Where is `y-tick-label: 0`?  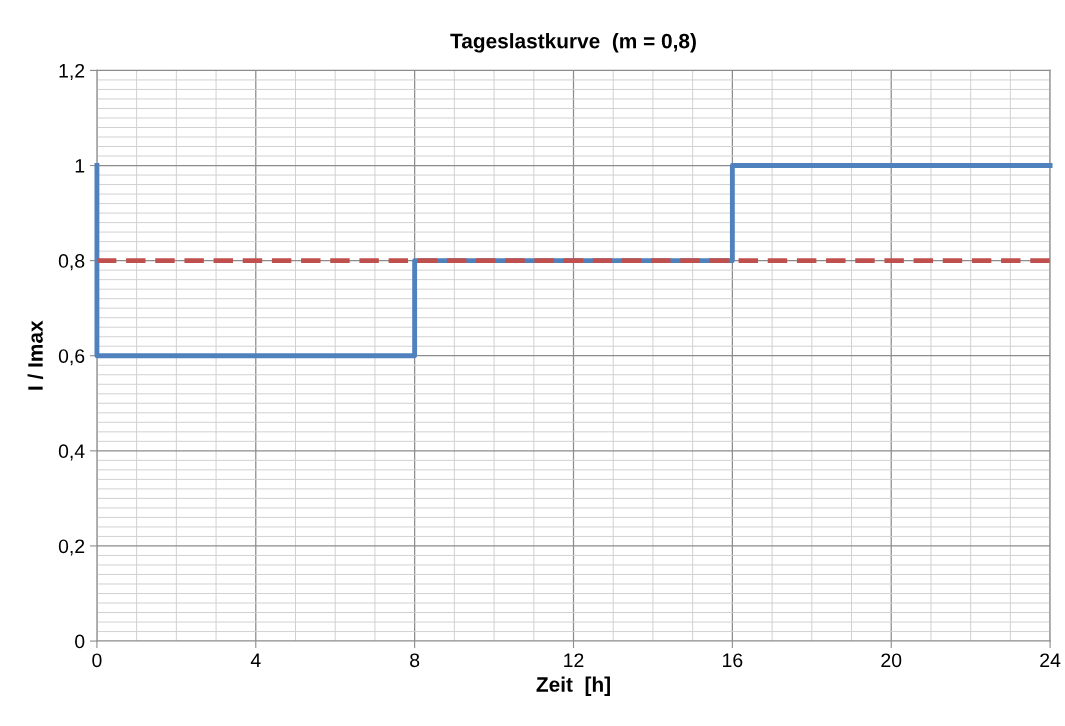
y-tick-label: 0 is located at coordinates (80, 641).